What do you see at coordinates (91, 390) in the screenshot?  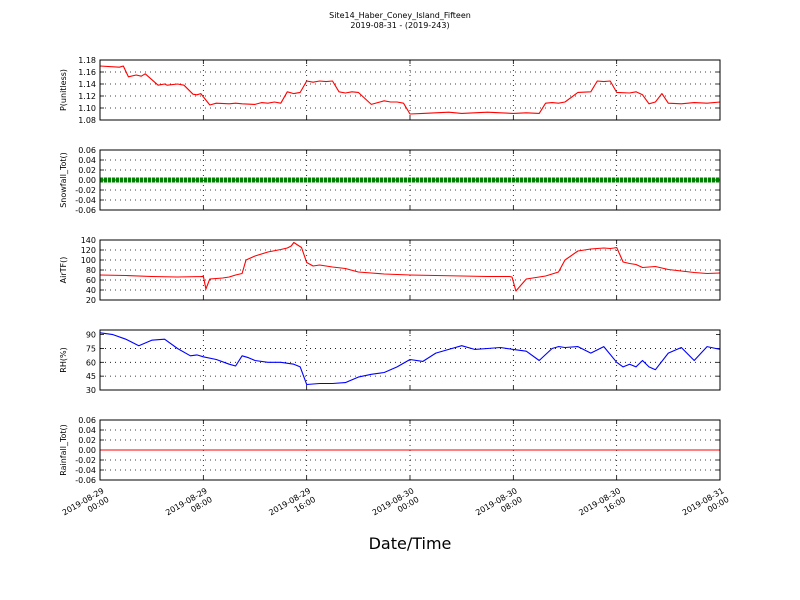 I see `y-tick-label: 30` at bounding box center [91, 390].